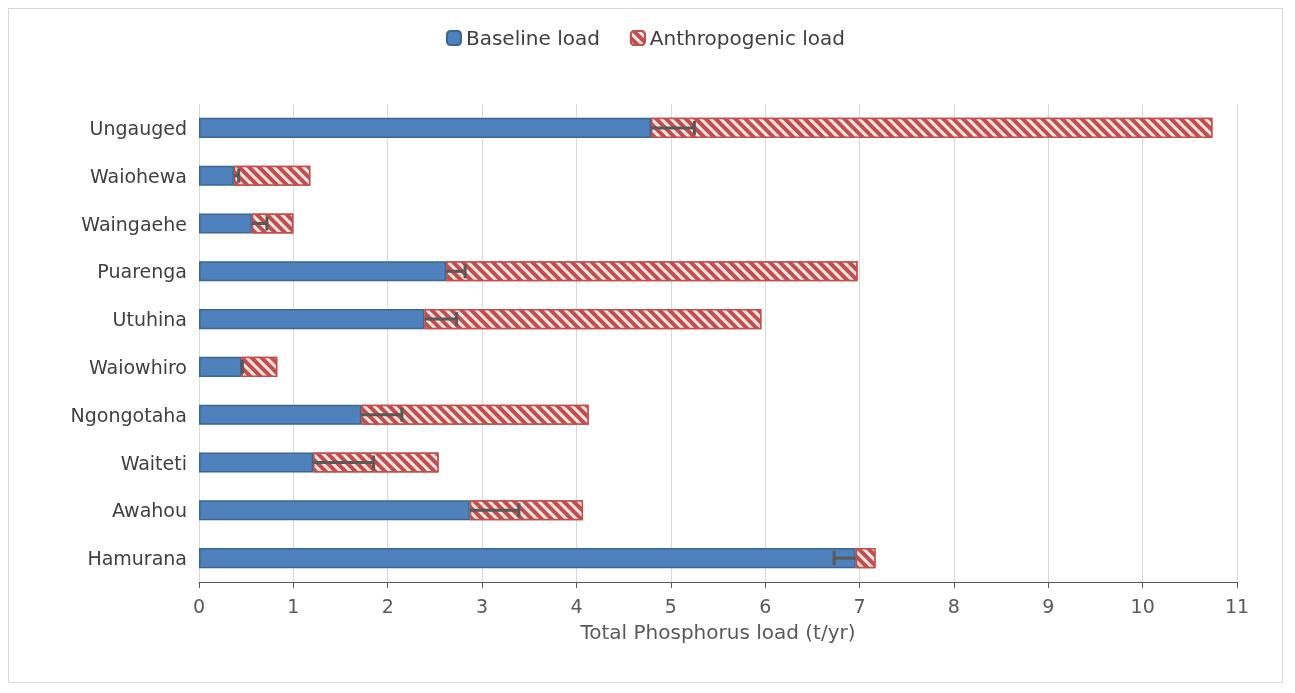 This screenshot has width=1295, height=693. Describe the element at coordinates (387, 605) in the screenshot. I see `x-tick-label: 2` at that location.